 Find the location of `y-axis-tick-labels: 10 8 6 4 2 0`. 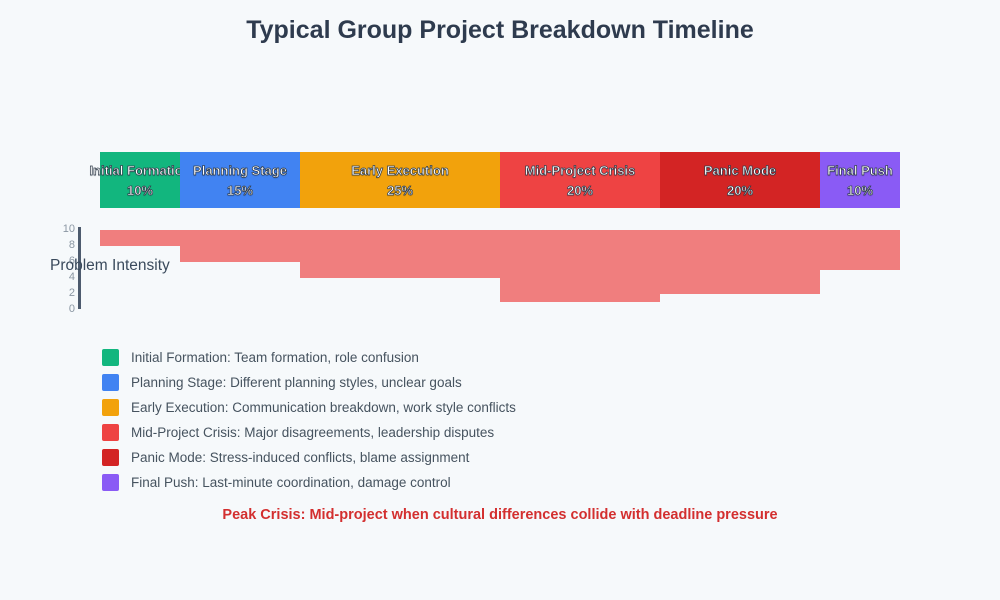

y-axis-tick-labels: 10 8 6 4 2 0 is located at coordinates (52, 165).